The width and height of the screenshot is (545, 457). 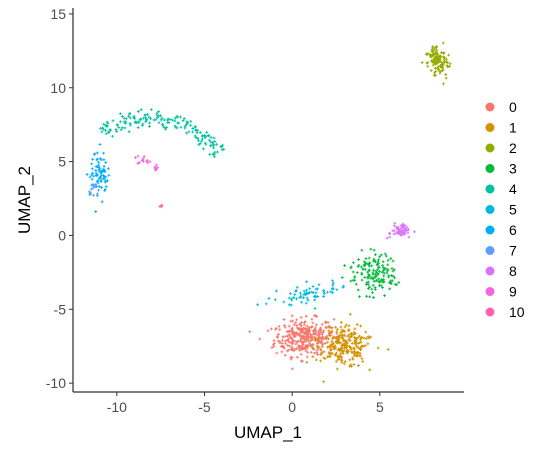 What do you see at coordinates (400, 230) in the screenshot?
I see `cluster-8-points` at bounding box center [400, 230].